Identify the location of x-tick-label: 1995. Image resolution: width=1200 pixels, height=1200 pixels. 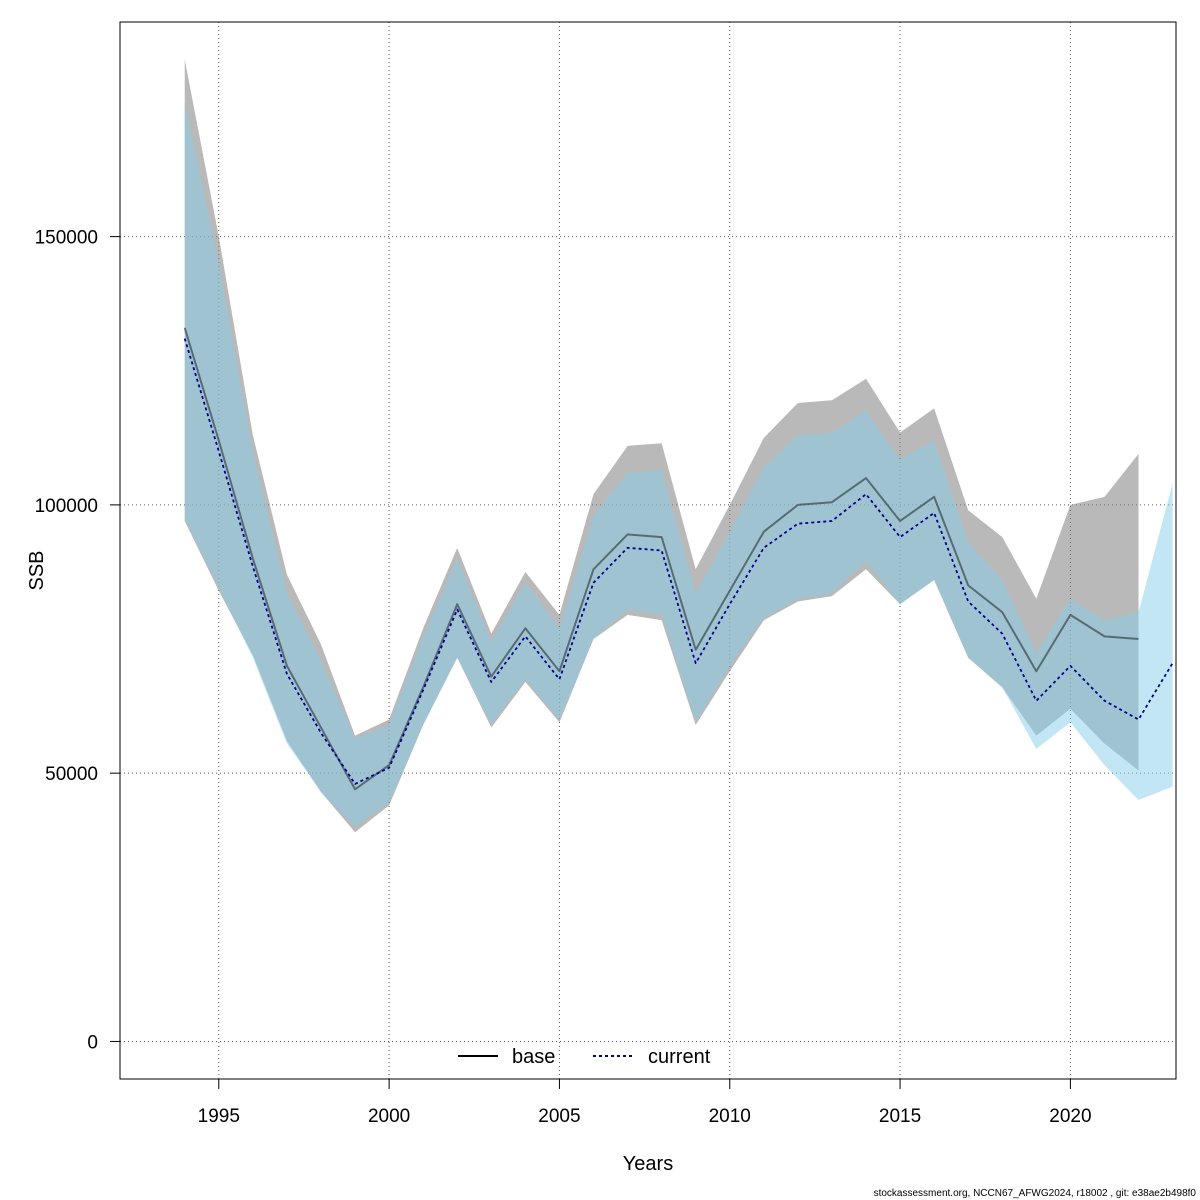
(219, 1116).